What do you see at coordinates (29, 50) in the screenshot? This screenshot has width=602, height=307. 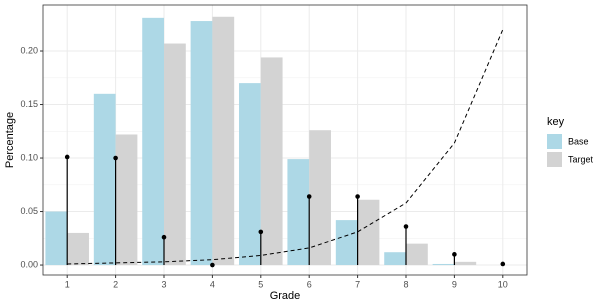 I see `y-tick-label: 0.20` at bounding box center [29, 50].